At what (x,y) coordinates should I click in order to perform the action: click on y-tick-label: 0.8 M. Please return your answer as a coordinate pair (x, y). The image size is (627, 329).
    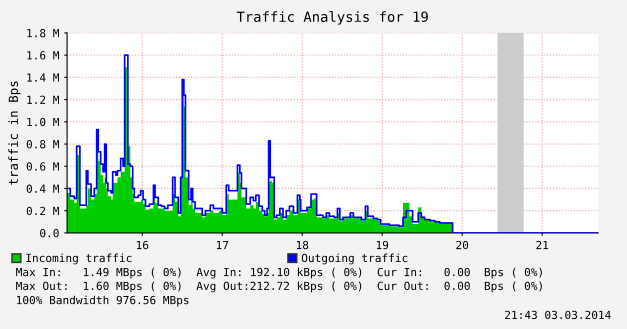
    Looking at the image, I should click on (42, 144).